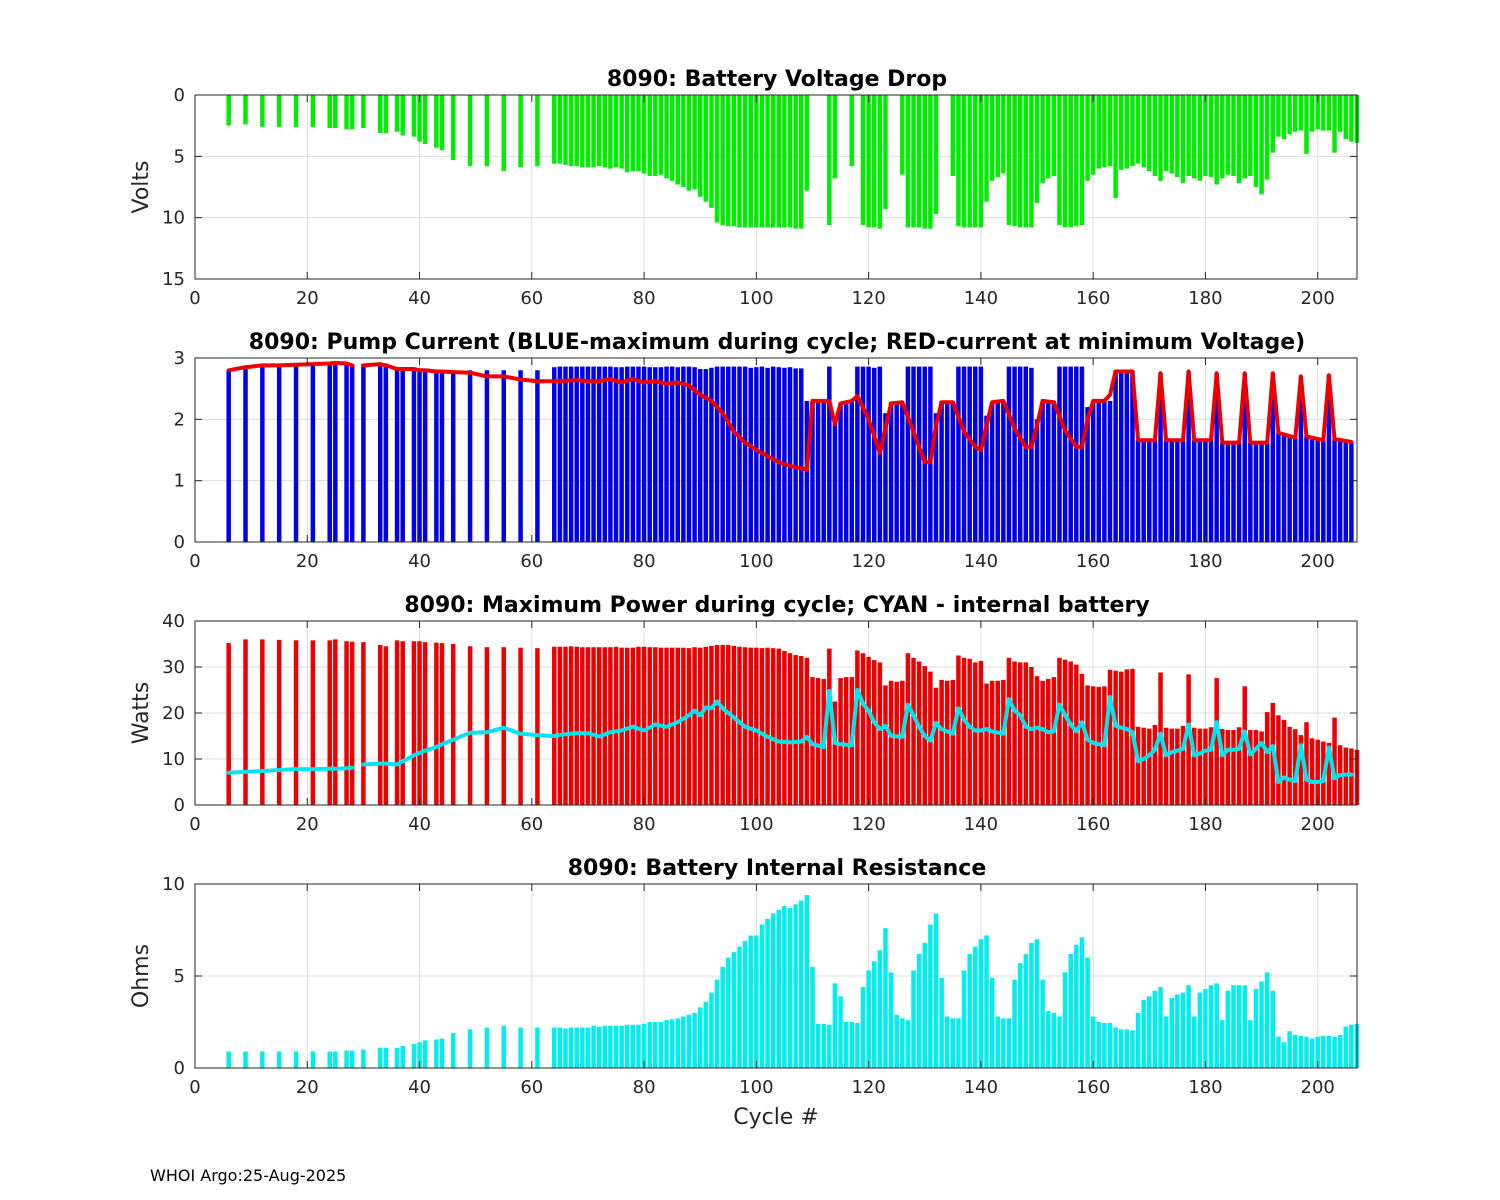 Image resolution: width=1500 pixels, height=1200 pixels. Describe the element at coordinates (1093, 561) in the screenshot. I see `x-tick-label: 160` at that location.